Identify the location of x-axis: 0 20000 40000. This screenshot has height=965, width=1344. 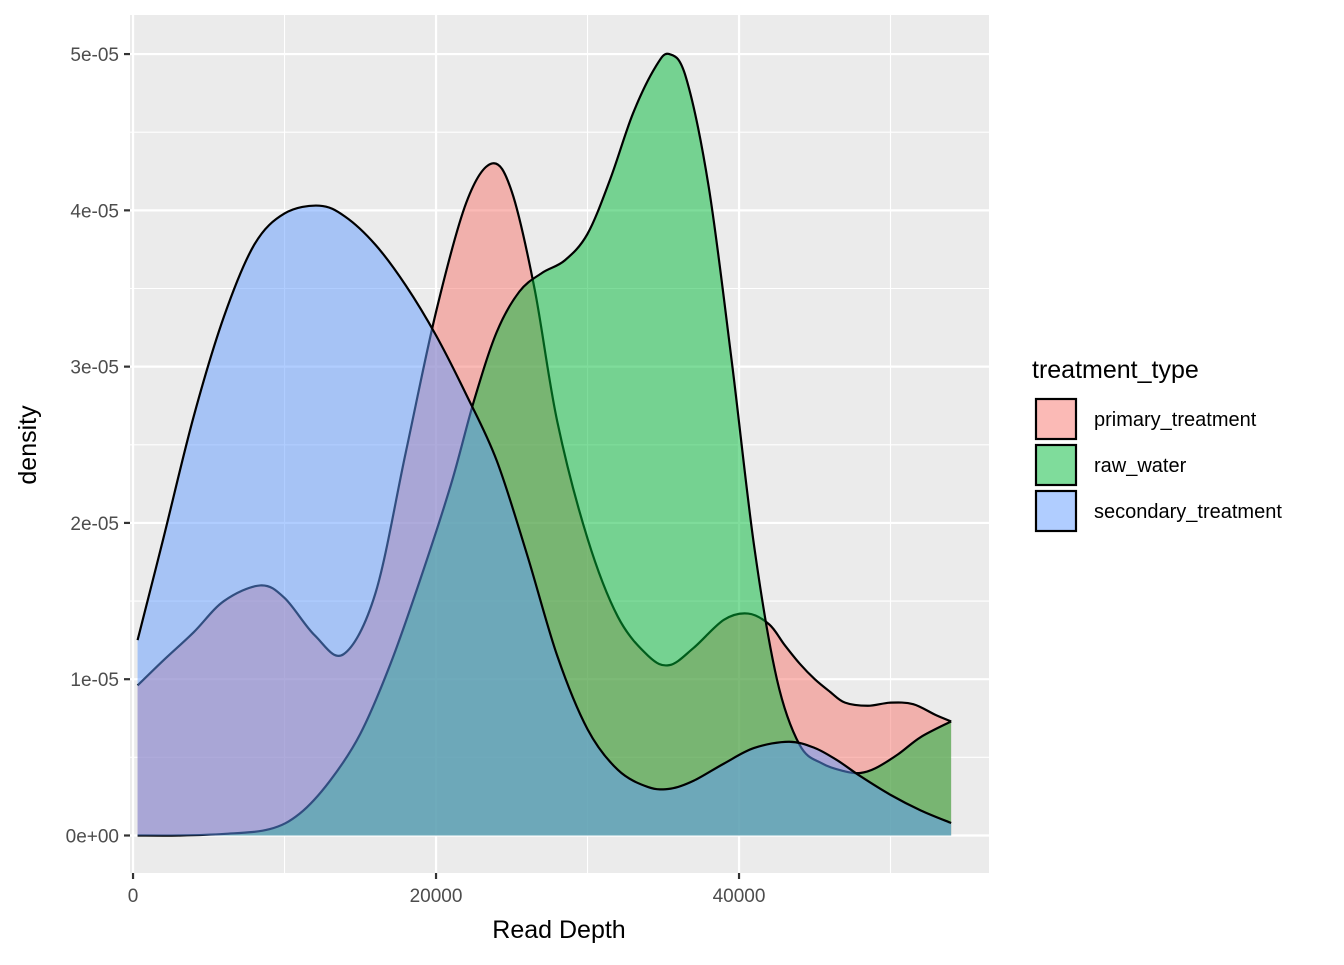
(447, 890).